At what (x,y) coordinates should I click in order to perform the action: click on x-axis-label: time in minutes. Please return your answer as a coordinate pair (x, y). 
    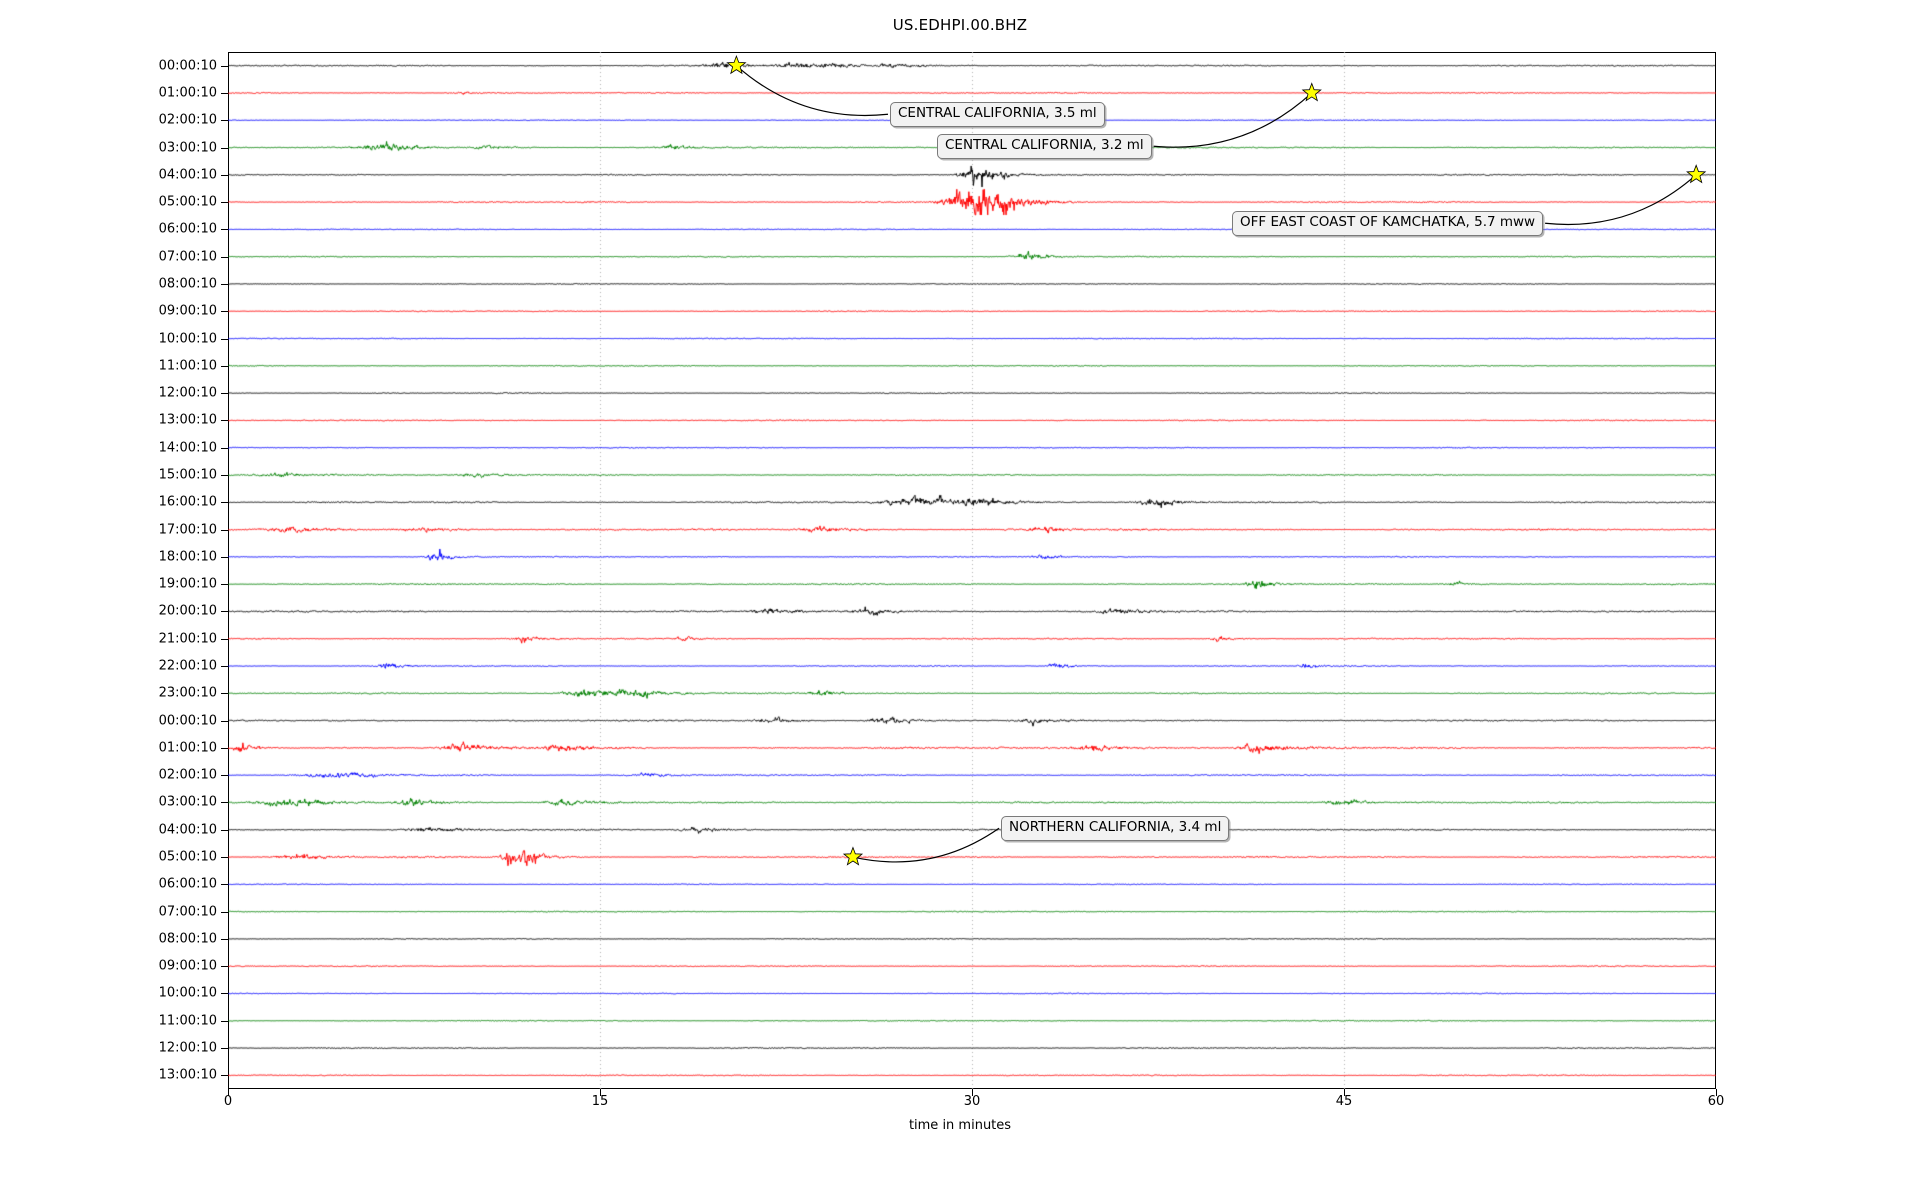
    Looking at the image, I should click on (960, 1125).